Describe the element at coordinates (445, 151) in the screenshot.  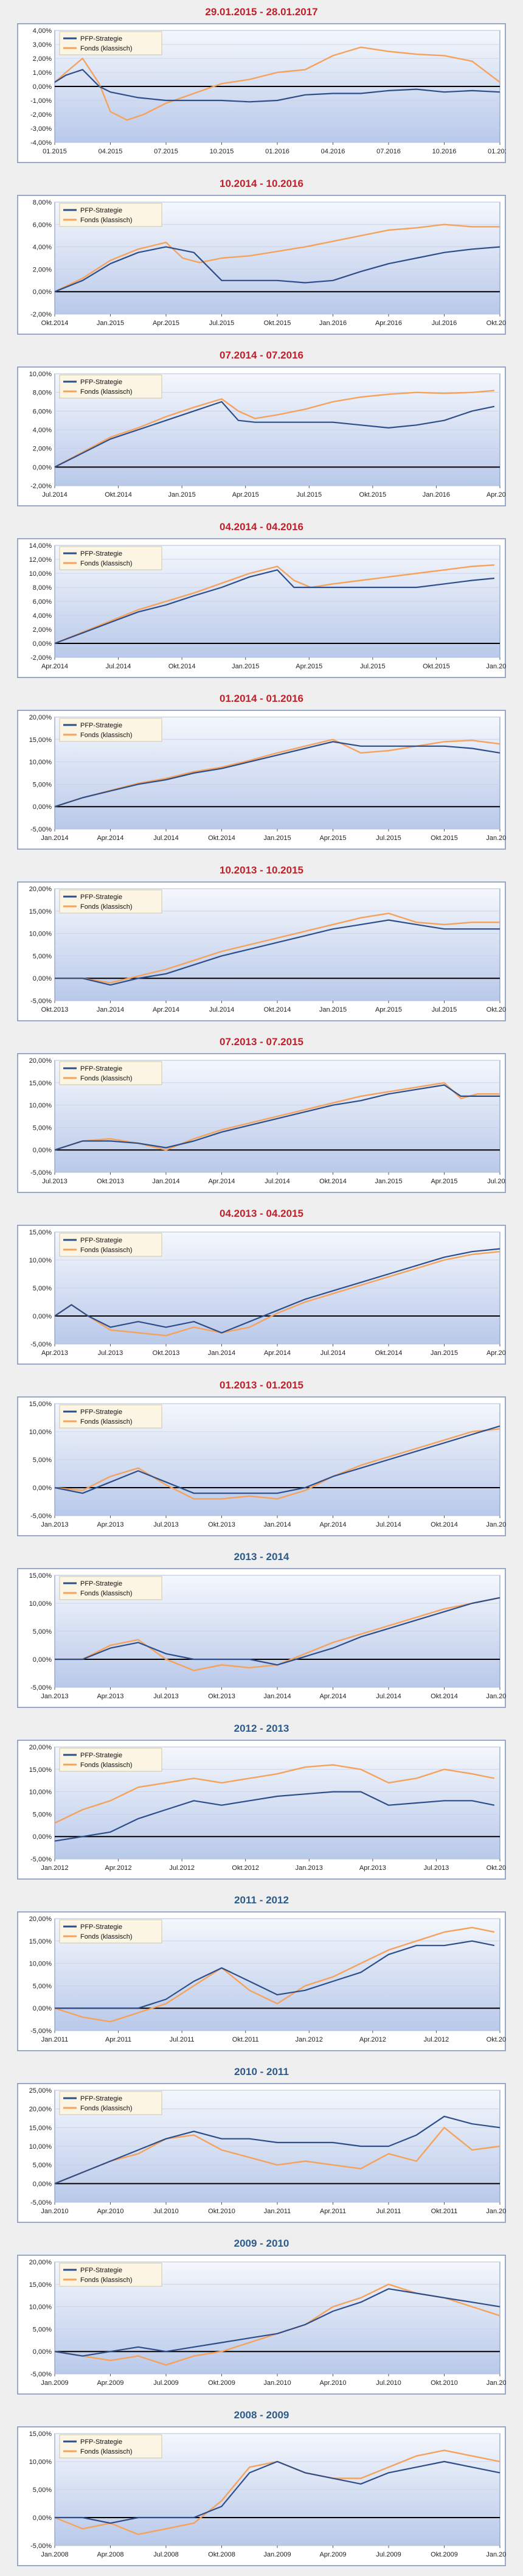
I see `x-tick-label: 10.2016` at that location.